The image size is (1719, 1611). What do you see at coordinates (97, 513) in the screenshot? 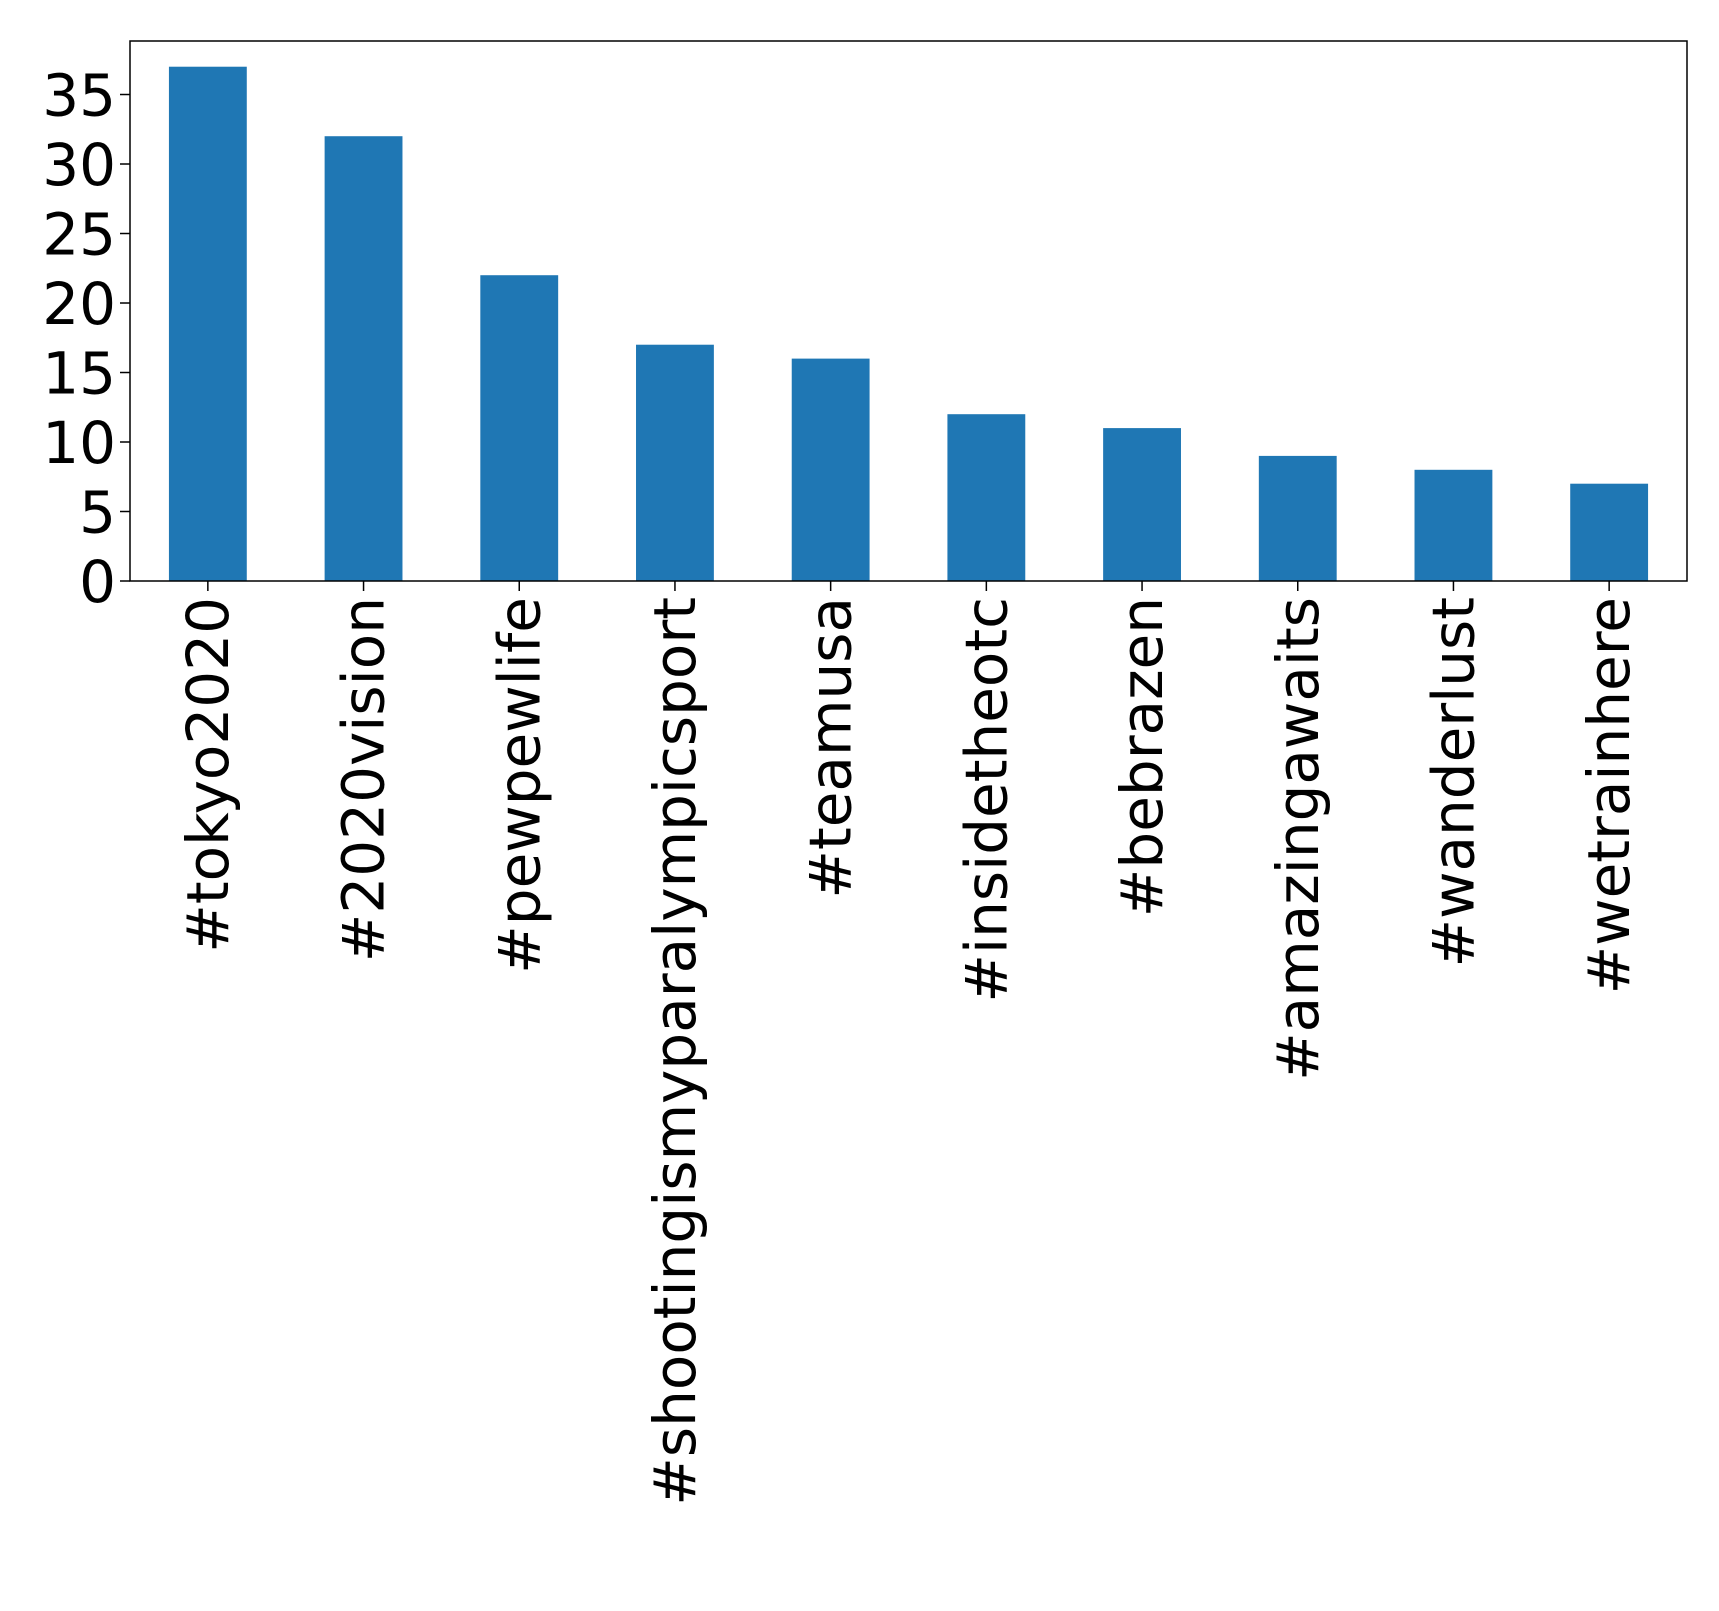
I see `y-tick-label: 5` at bounding box center [97, 513].